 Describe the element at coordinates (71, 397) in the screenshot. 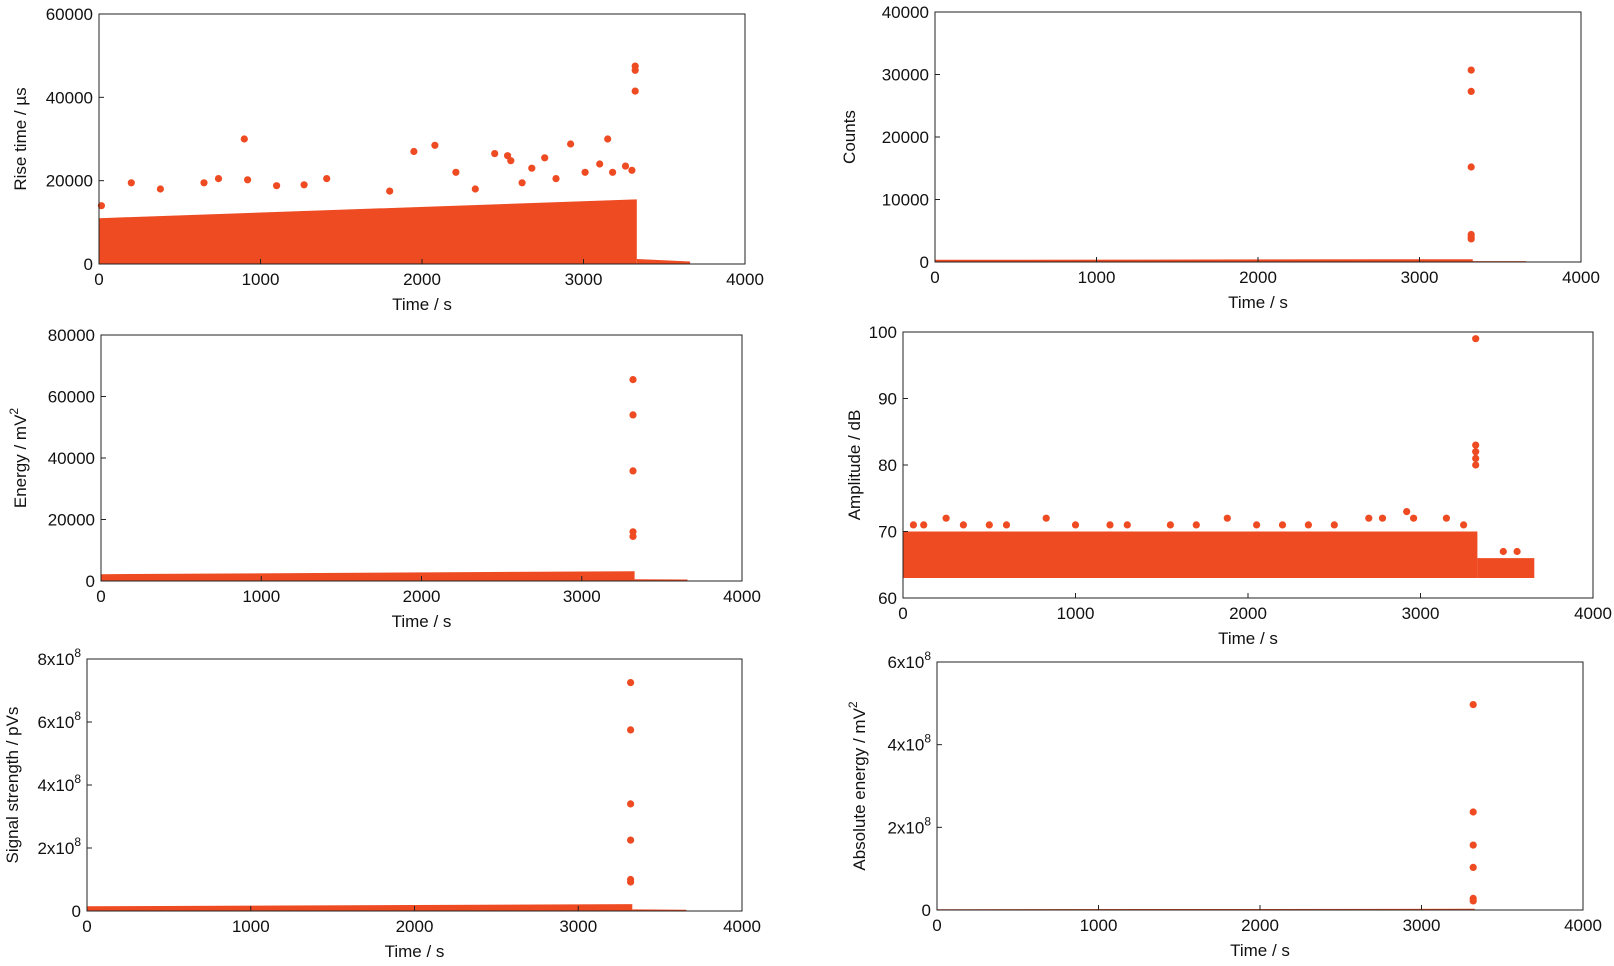

I see `y-tick-label: 60000` at that location.